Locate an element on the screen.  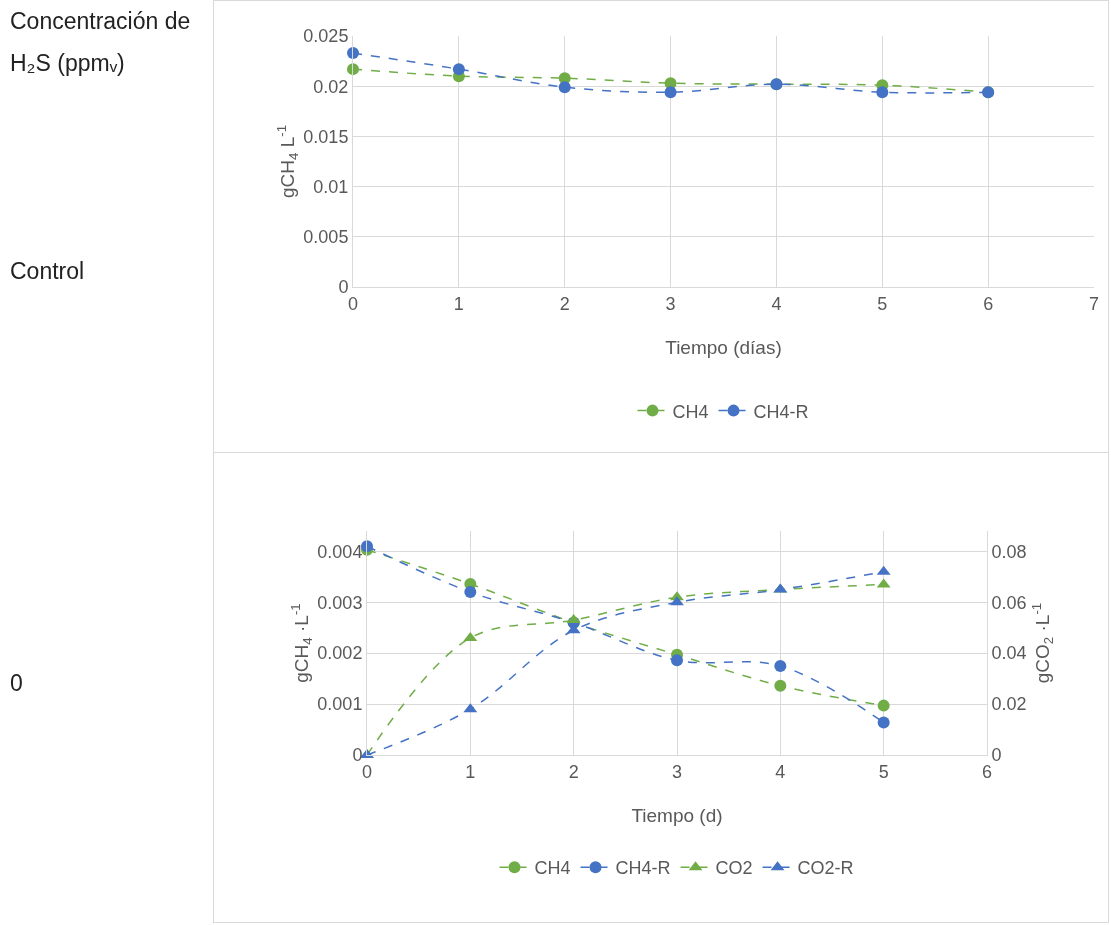
y-tick-label: 0.003 is located at coordinates (340, 602).